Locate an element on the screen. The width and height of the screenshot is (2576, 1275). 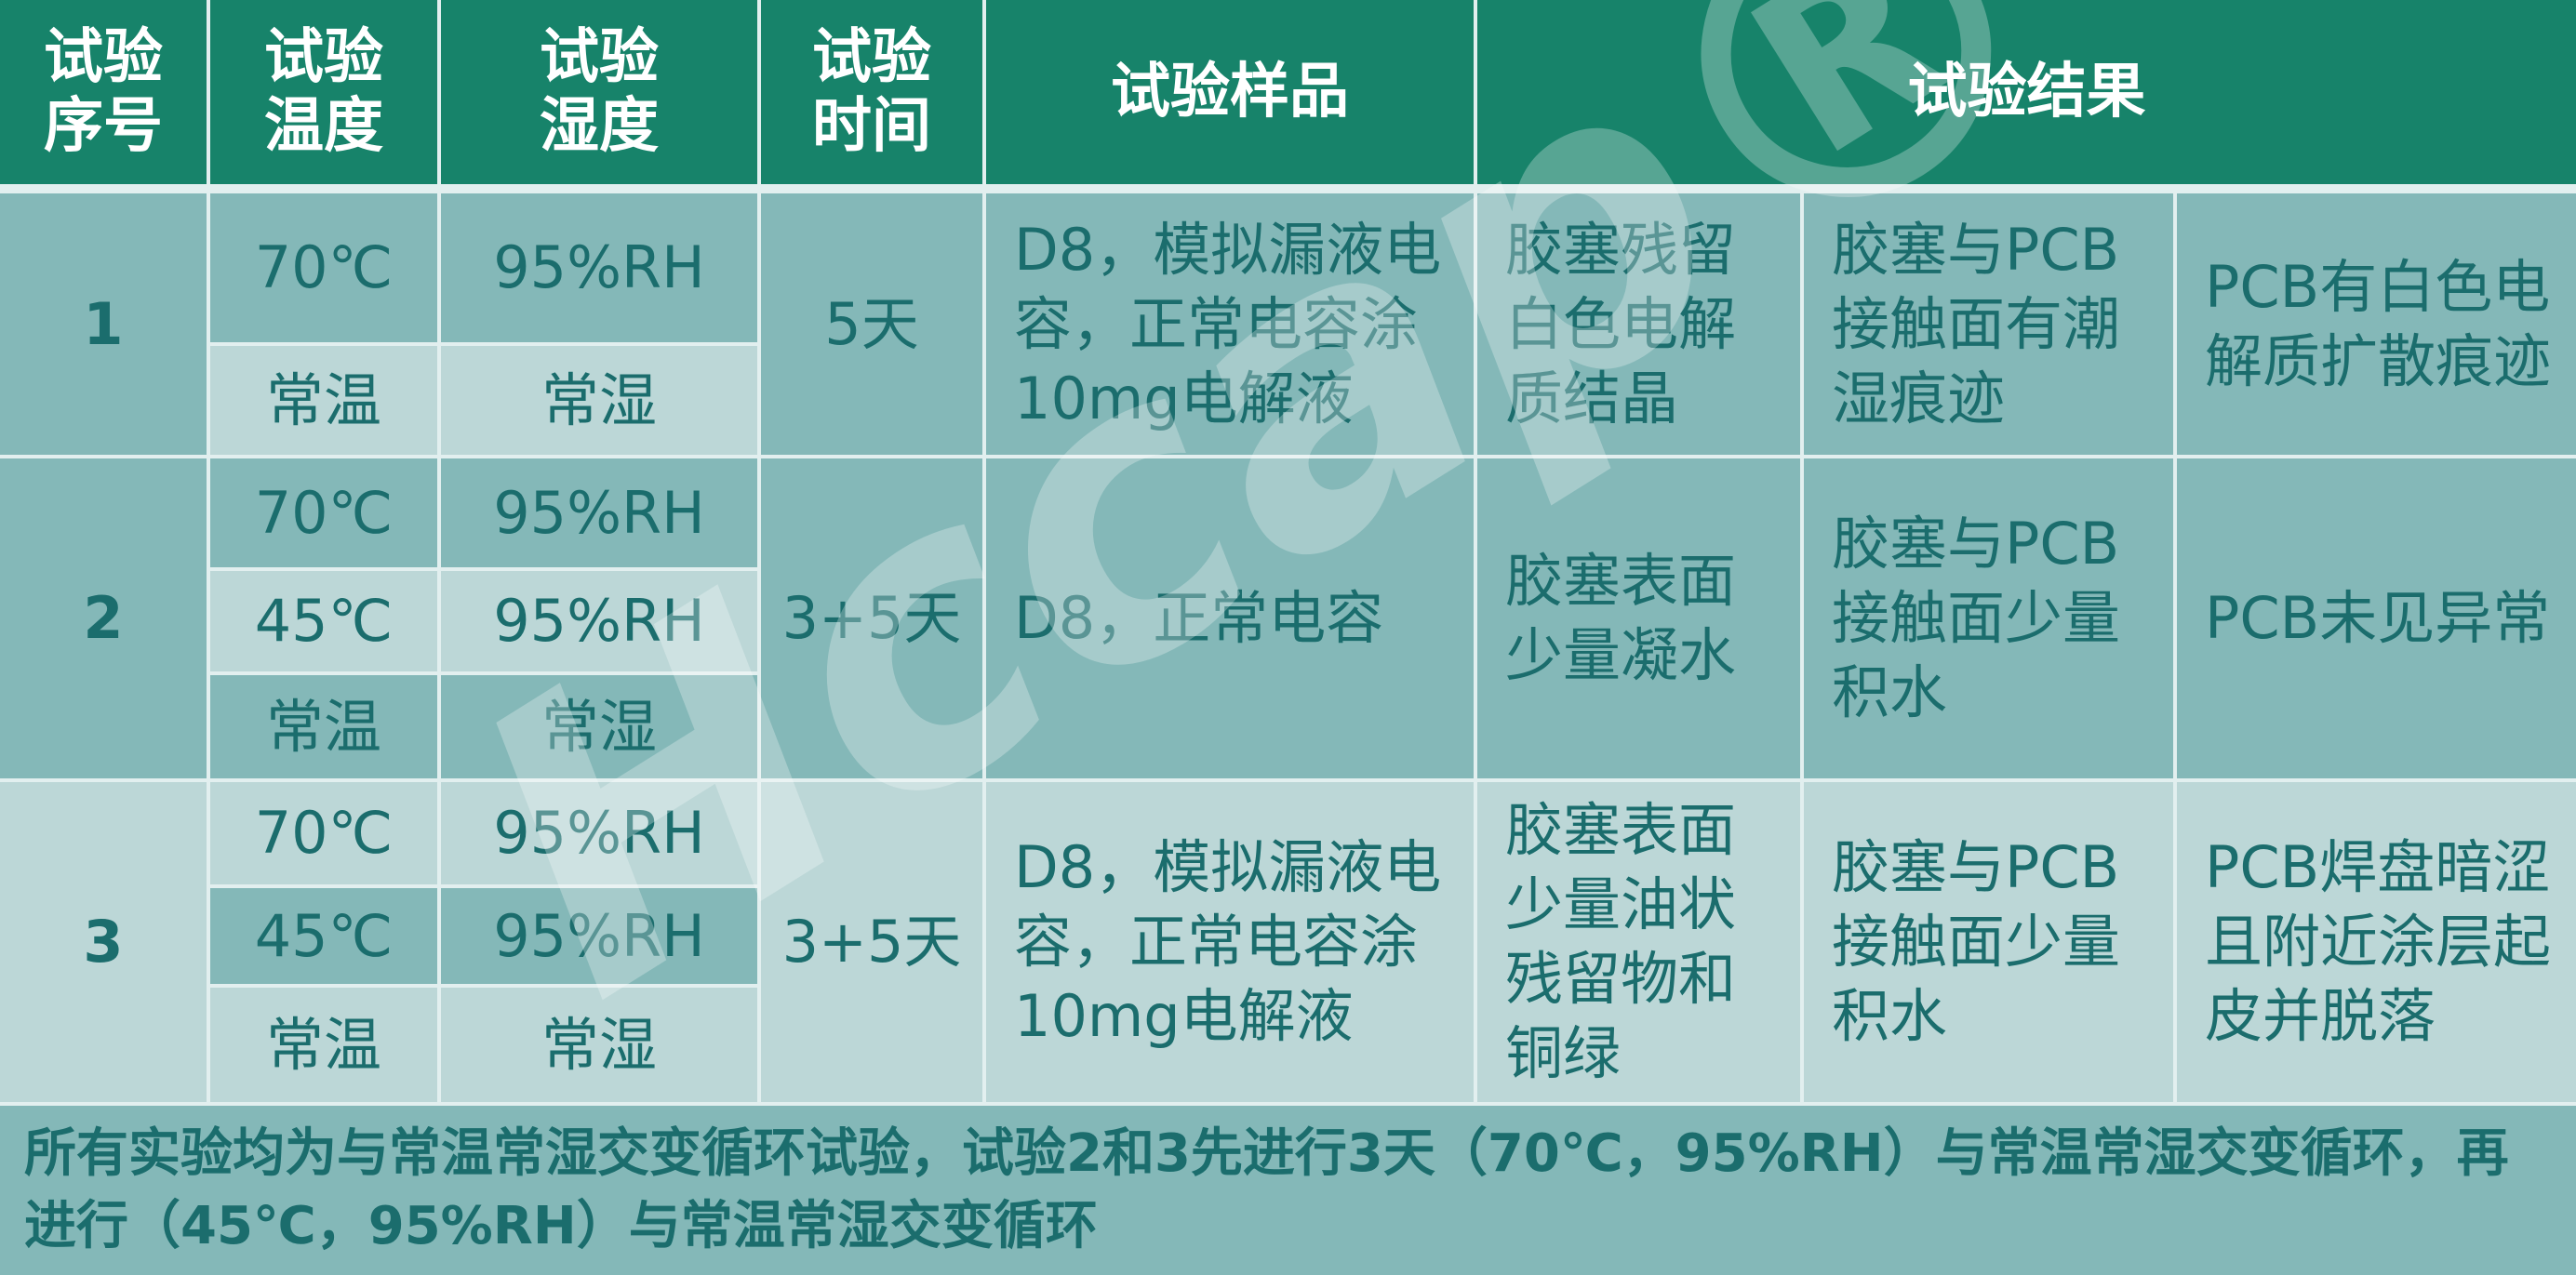
row-3-temp-1: 70℃ is located at coordinates (323, 833).